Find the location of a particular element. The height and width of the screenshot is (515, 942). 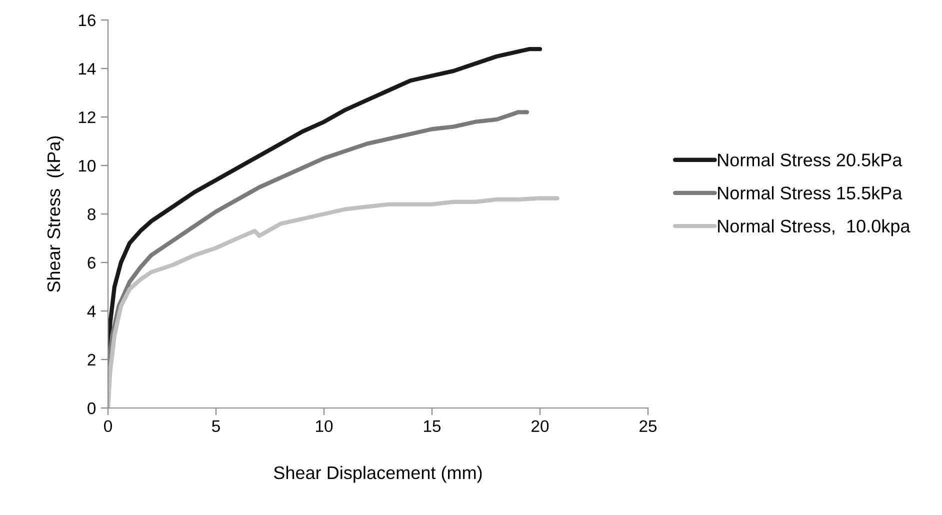

y-tick-label: 10 is located at coordinates (87, 166).